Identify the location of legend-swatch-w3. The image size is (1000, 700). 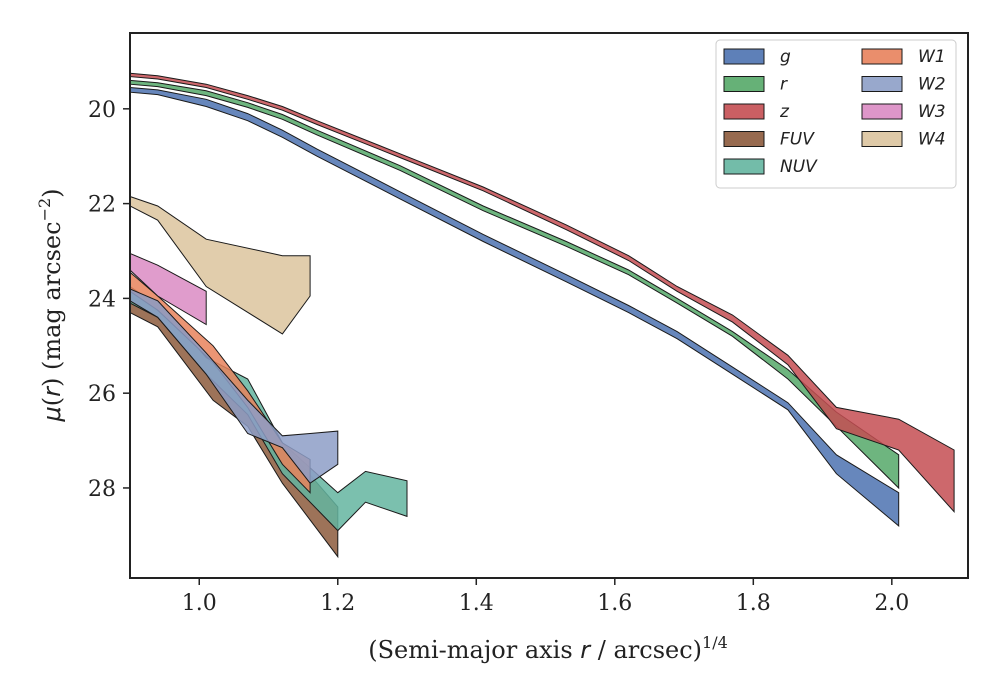
(882, 111).